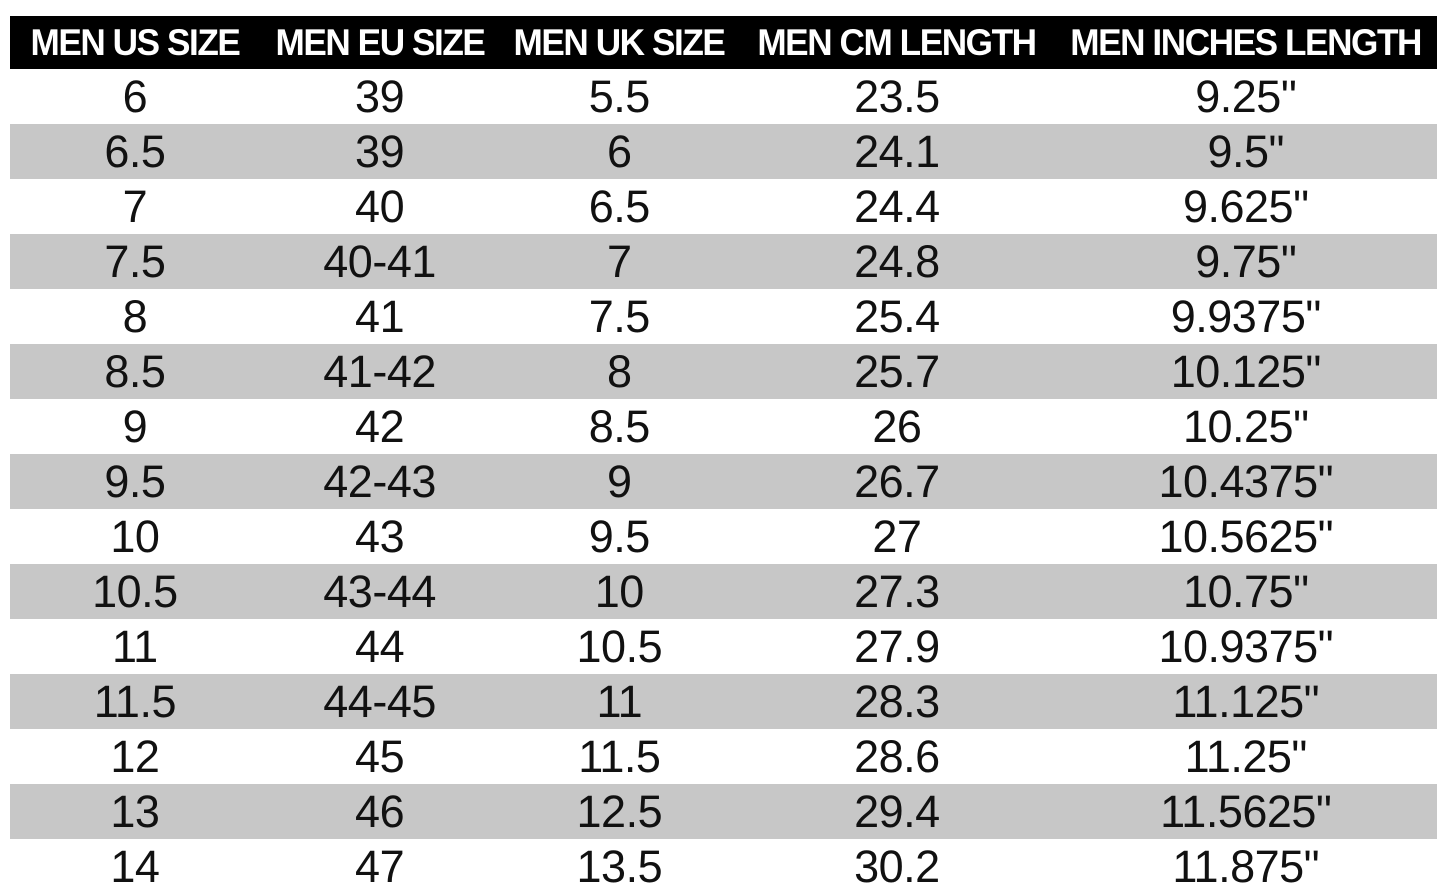  Describe the element at coordinates (1246, 371) in the screenshot. I see `table-cell: 10.125"` at that location.